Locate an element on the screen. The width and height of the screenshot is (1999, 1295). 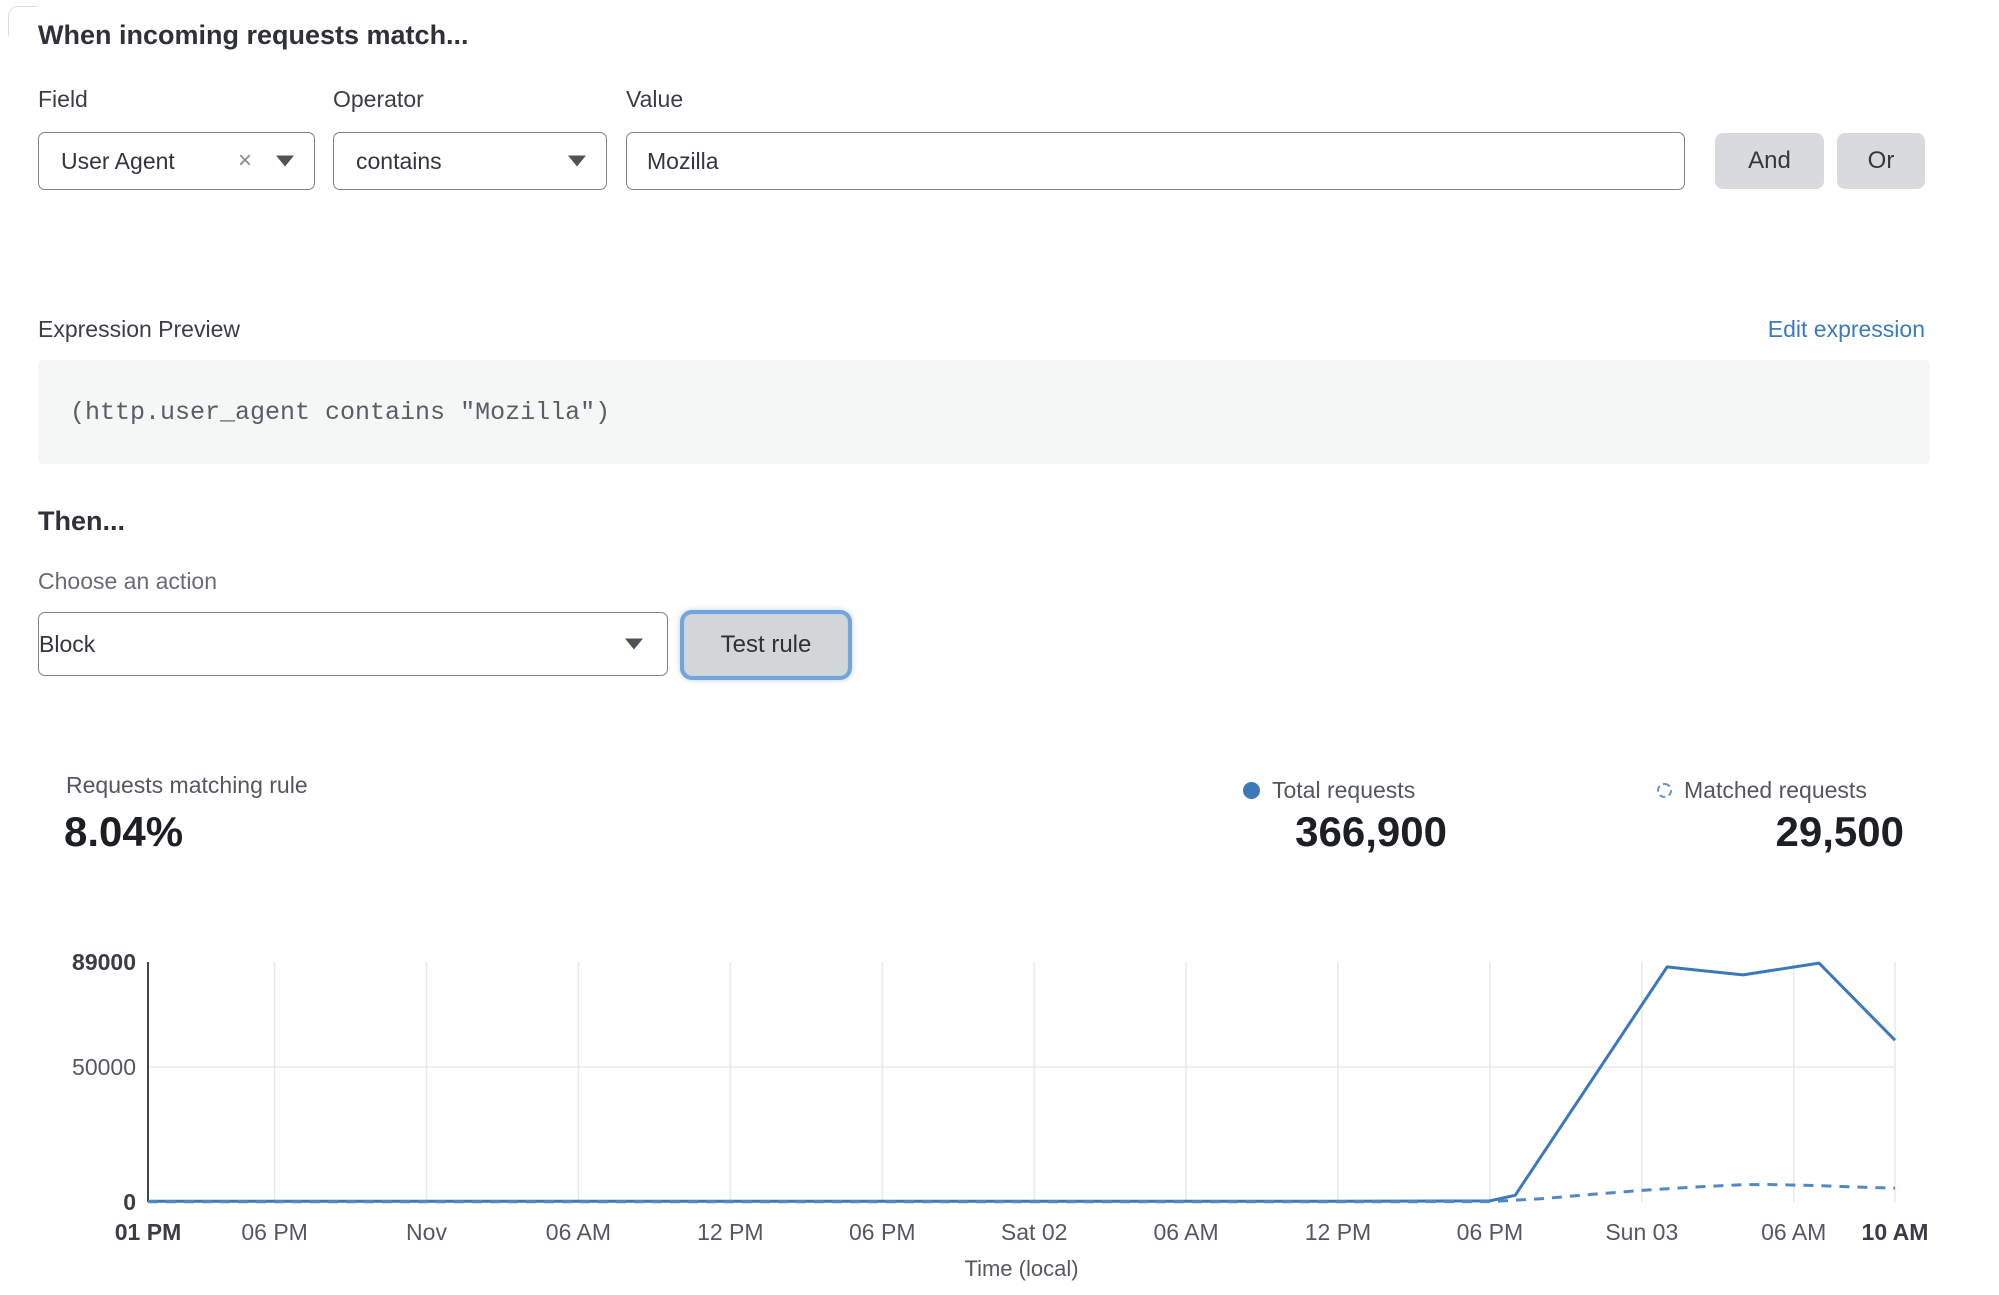
action-select-value: Block is located at coordinates (67, 643).